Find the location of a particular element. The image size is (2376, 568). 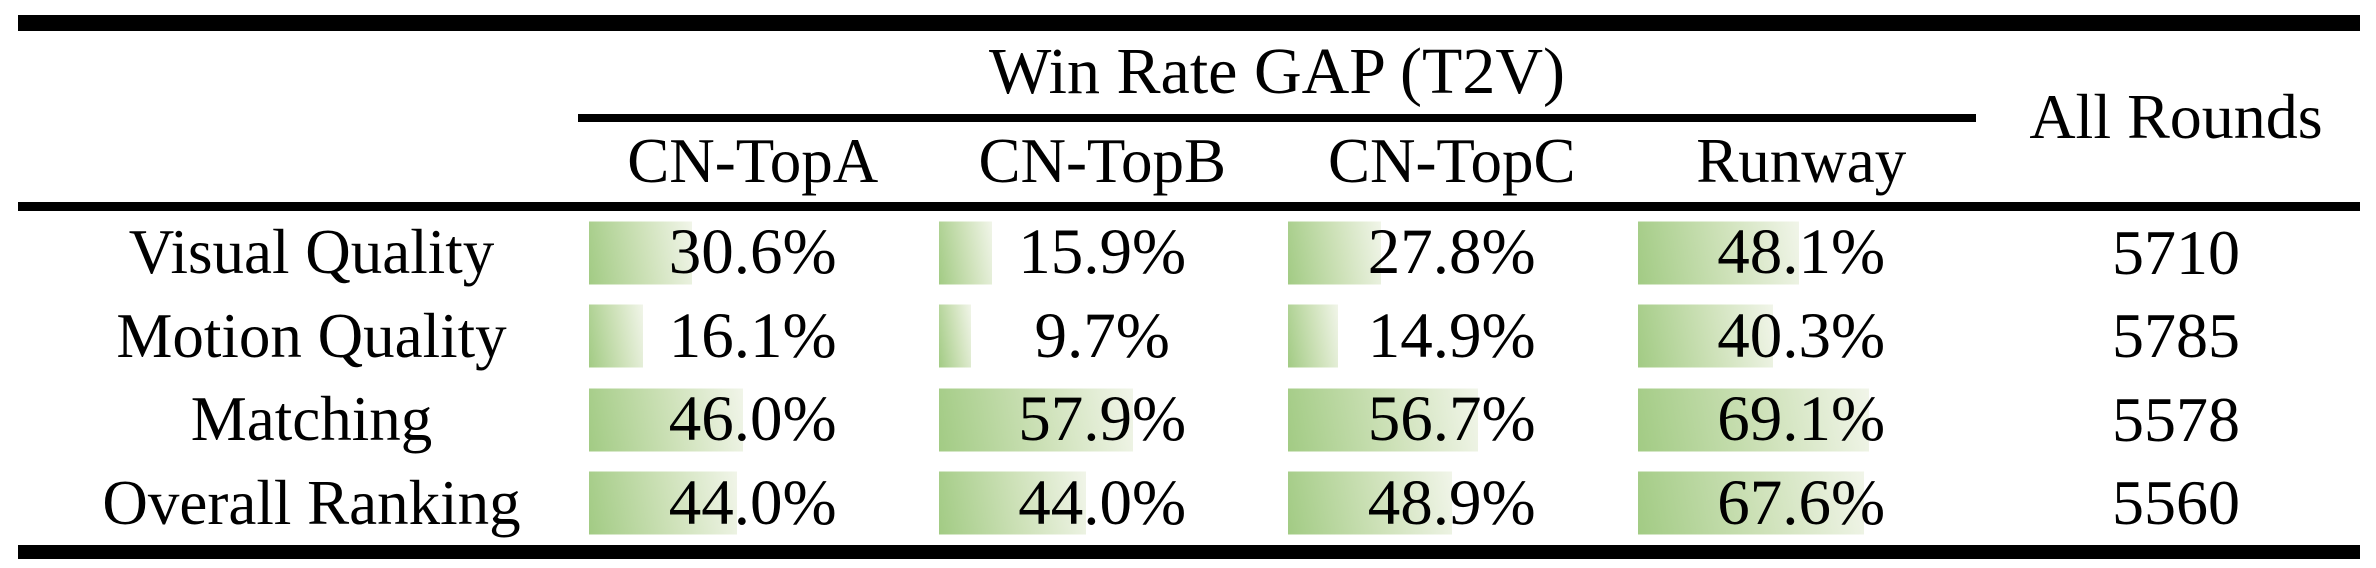

winrate-cell: 67.6% is located at coordinates (1802, 504).